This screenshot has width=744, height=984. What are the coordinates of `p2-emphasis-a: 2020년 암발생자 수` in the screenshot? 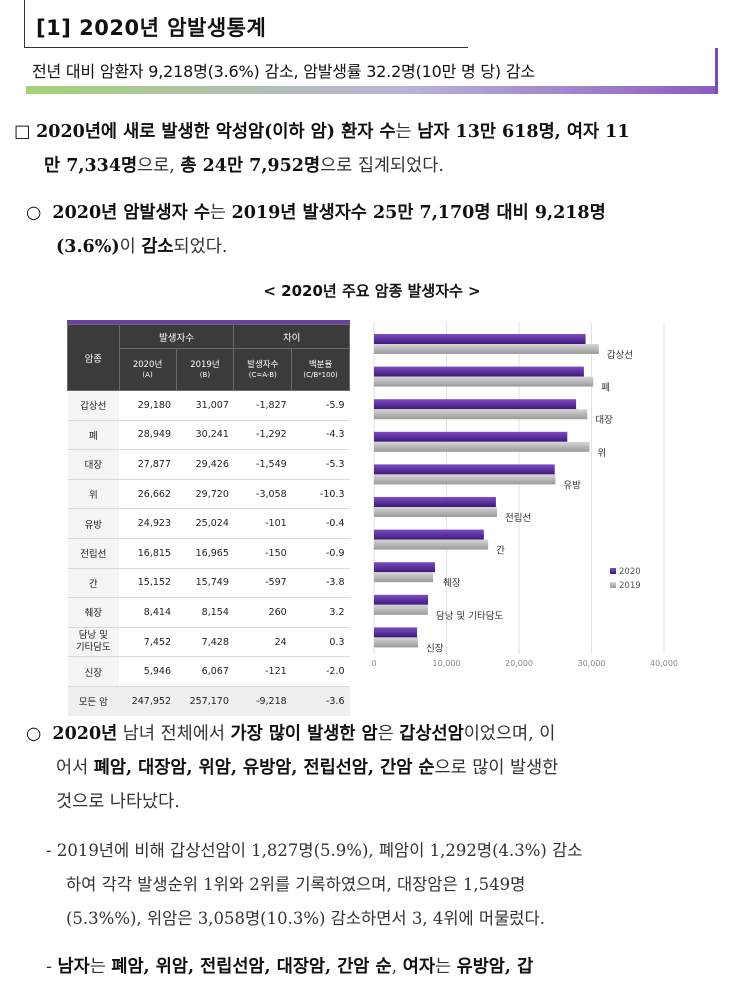 It's located at (131, 213).